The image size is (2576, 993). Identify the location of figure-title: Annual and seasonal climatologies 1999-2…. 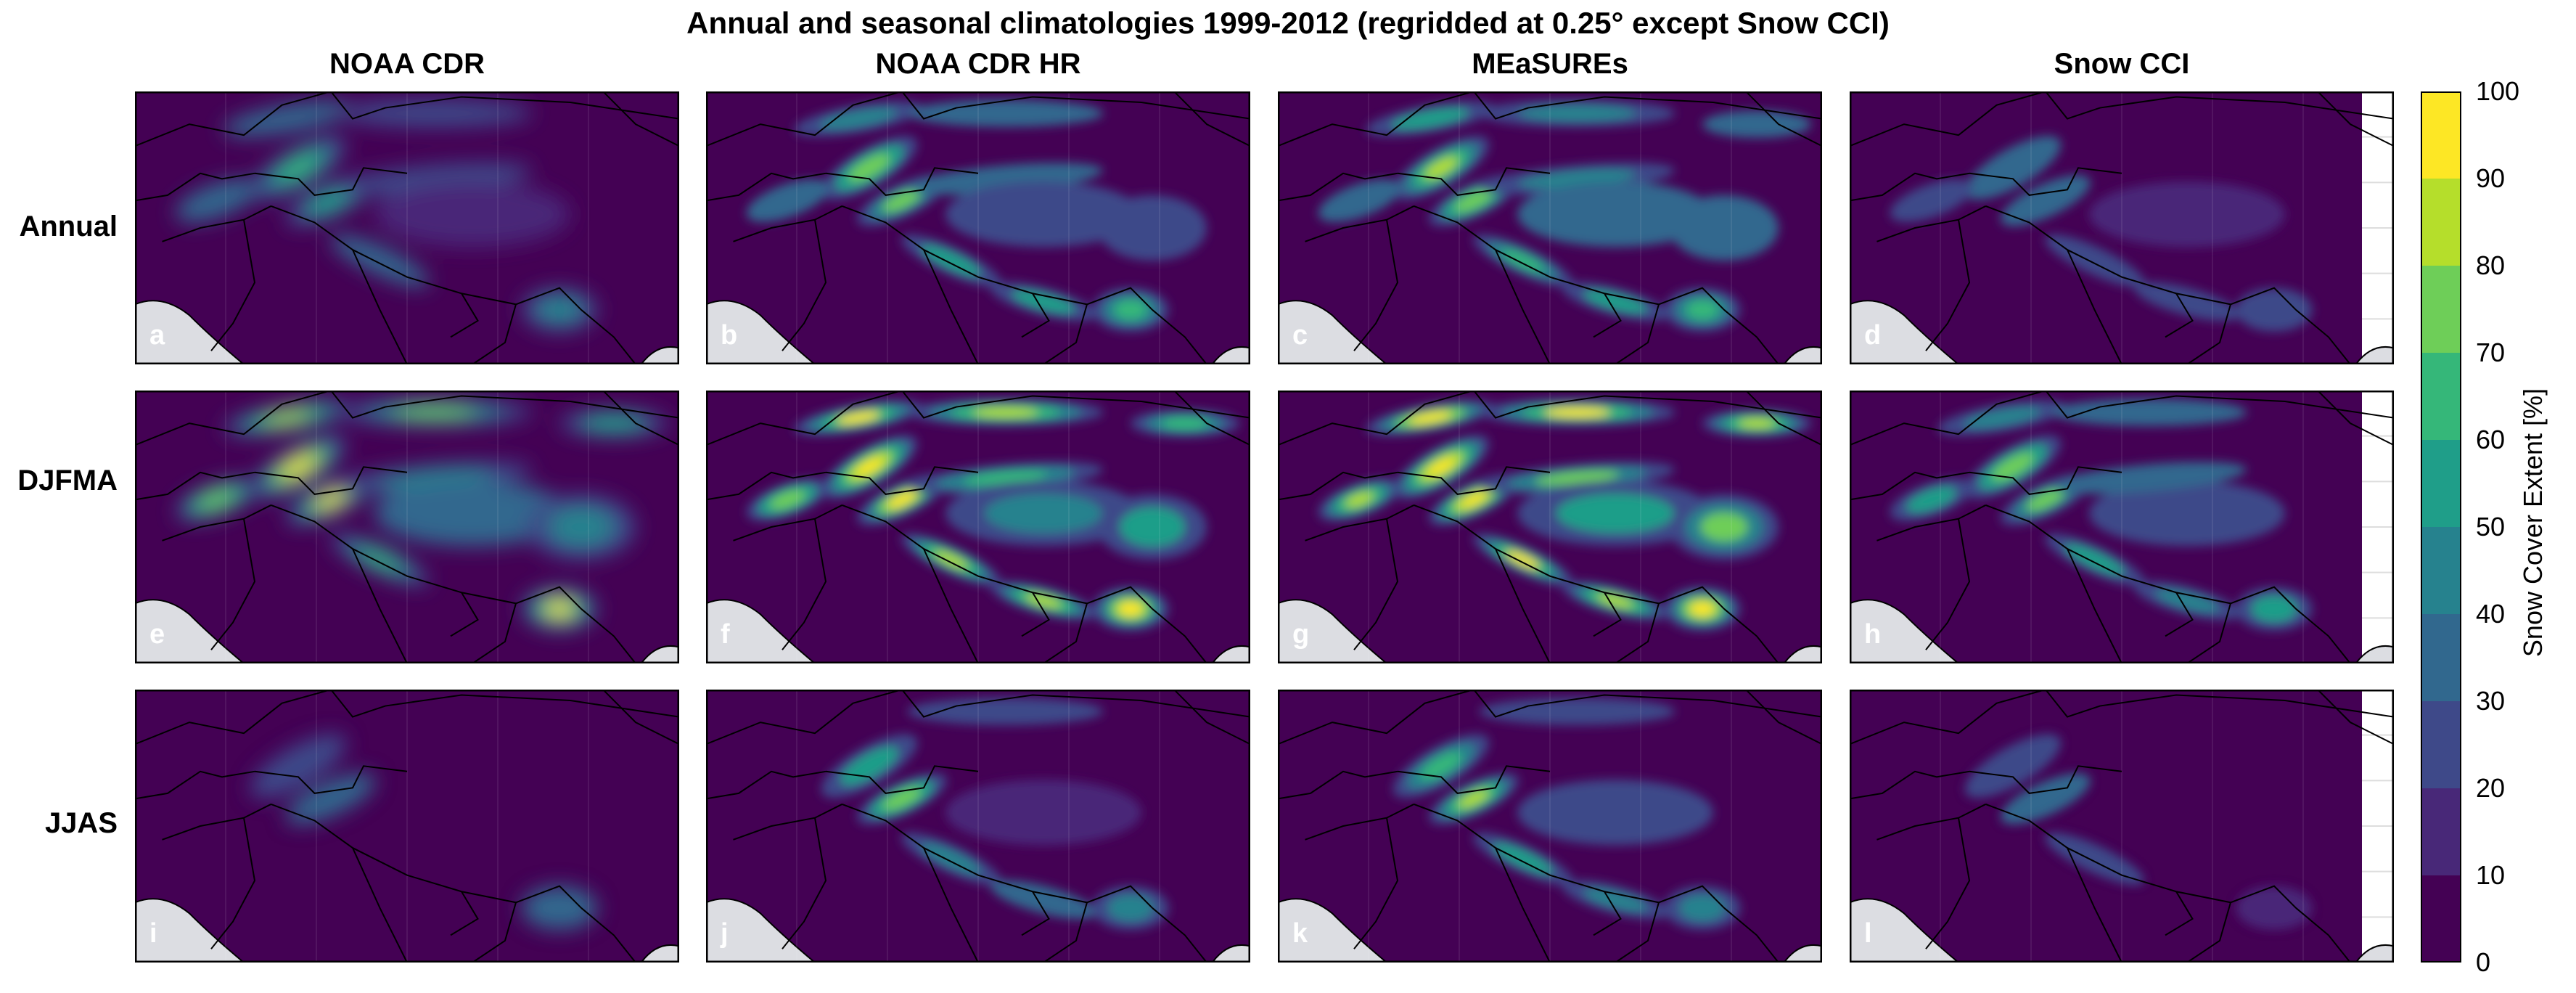
(1288, 23).